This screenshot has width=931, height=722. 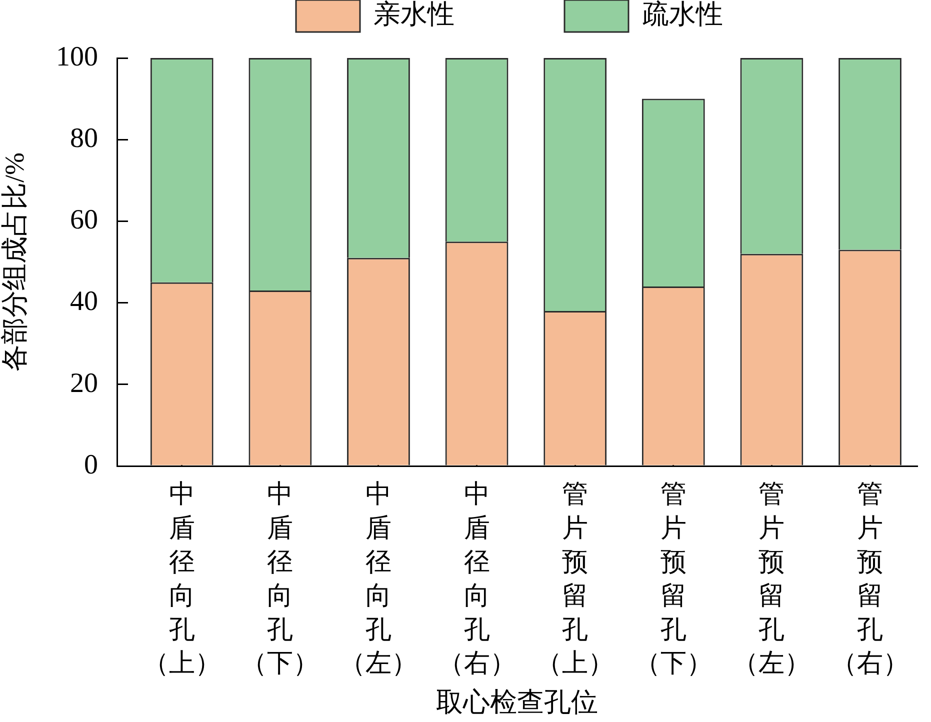 What do you see at coordinates (870, 579) in the screenshot?
I see `x-tick-label: 管片预留孔（右）` at bounding box center [870, 579].